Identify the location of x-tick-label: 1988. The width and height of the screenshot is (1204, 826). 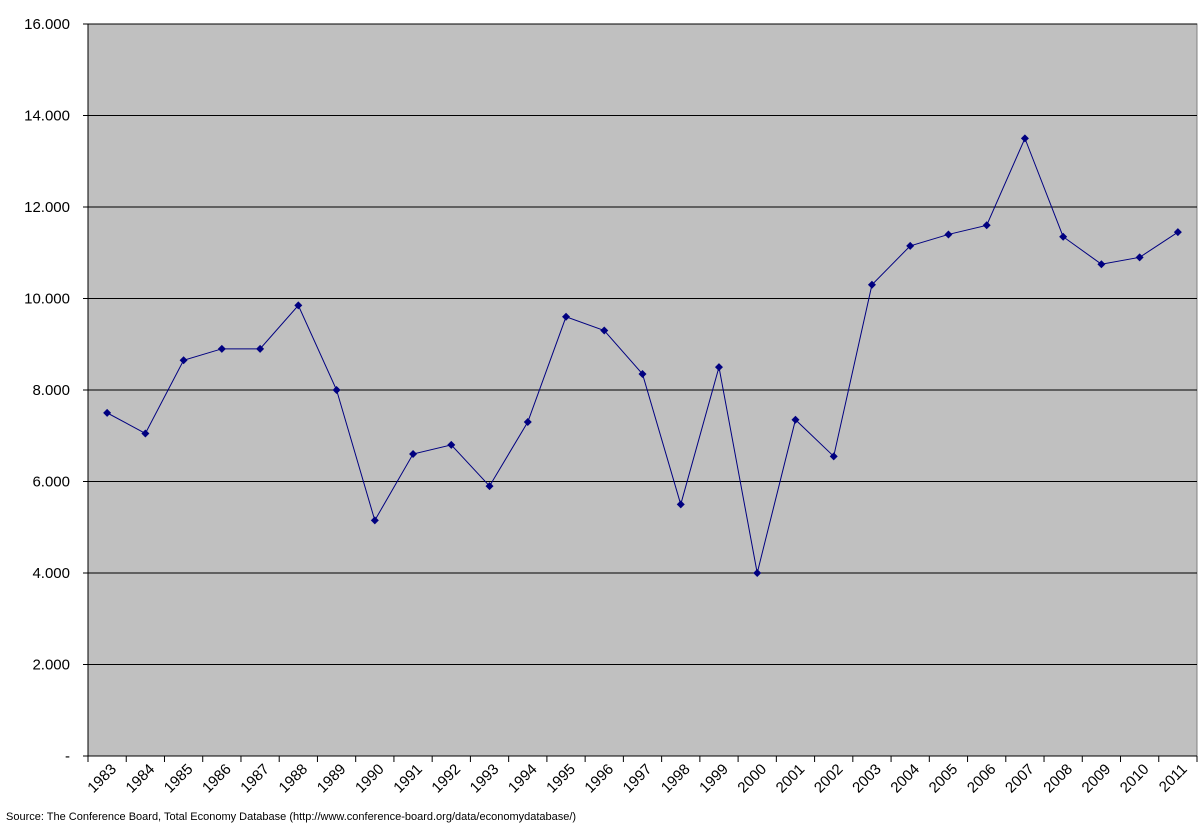
(294, 779).